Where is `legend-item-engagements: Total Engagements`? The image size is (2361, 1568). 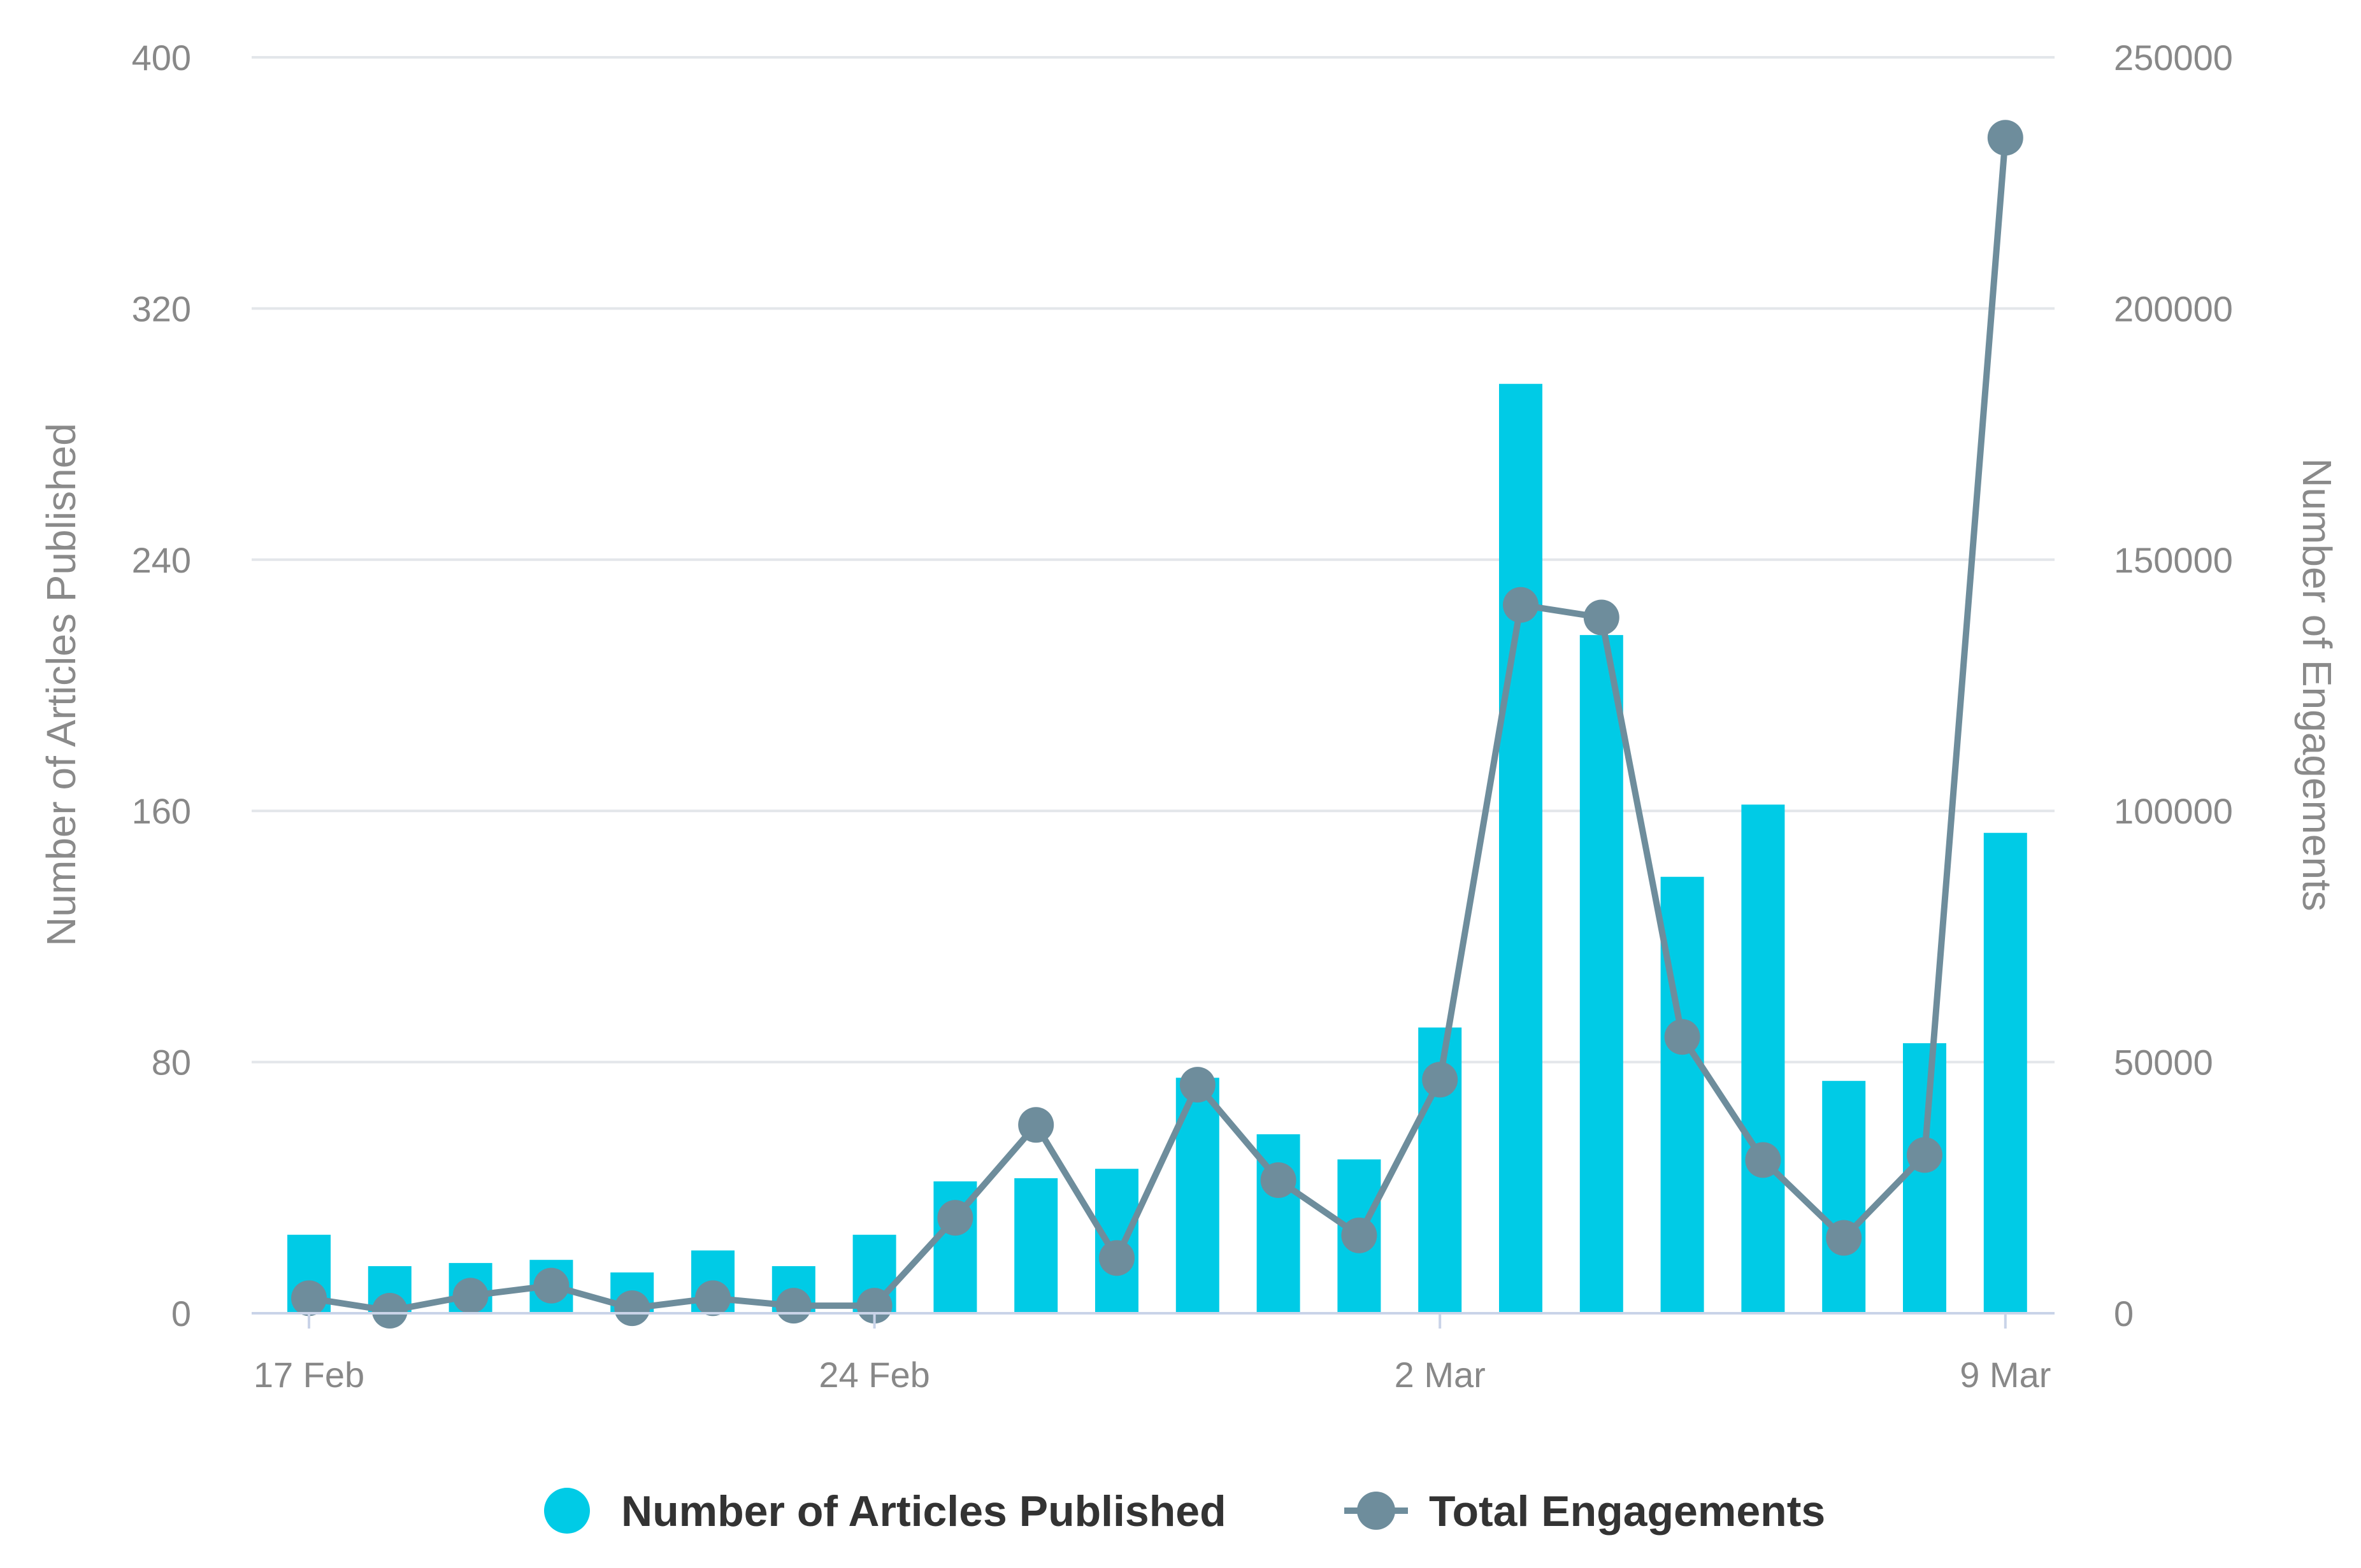 legend-item-engagements: Total Engagements is located at coordinates (1584, 1511).